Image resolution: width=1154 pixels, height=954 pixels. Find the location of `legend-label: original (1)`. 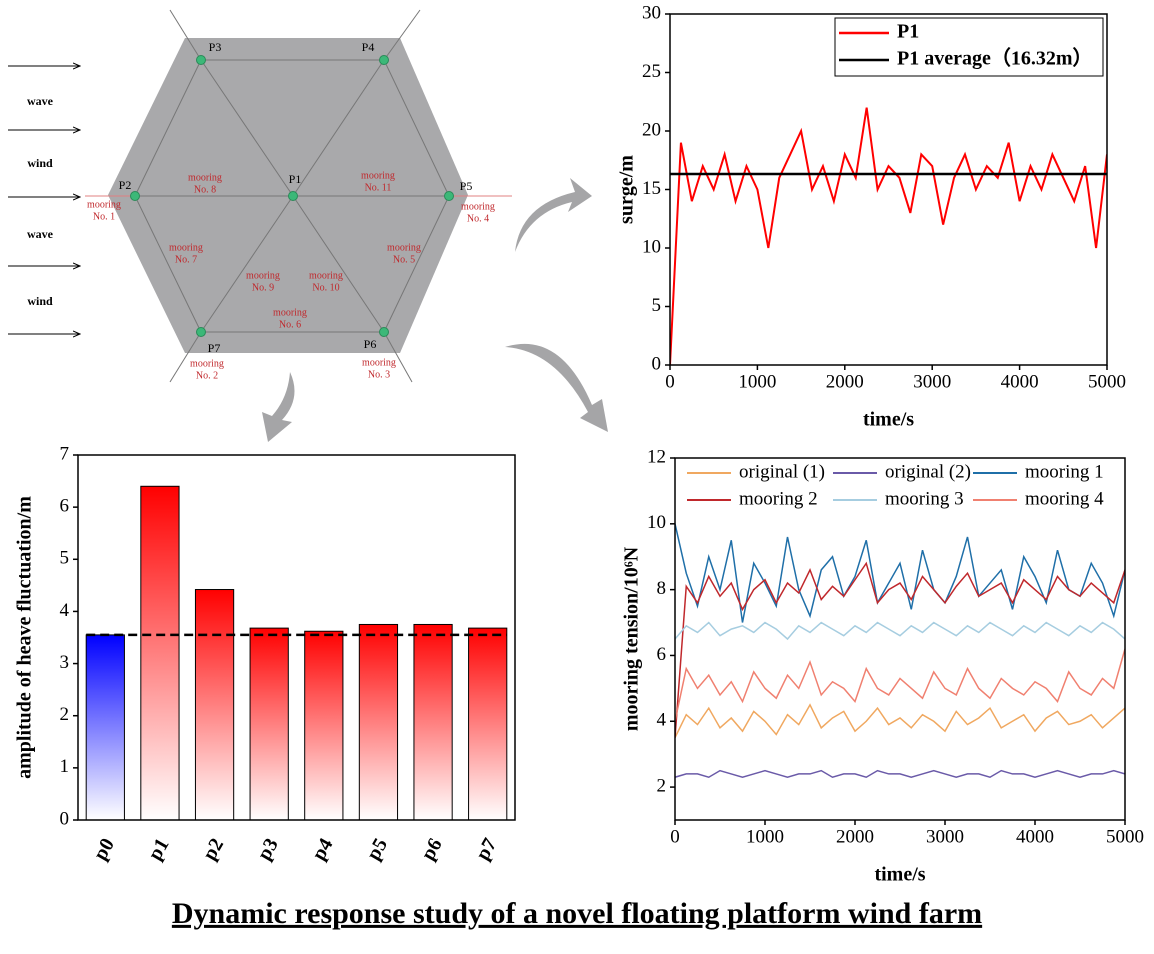

legend-label: original (1) is located at coordinates (782, 471).